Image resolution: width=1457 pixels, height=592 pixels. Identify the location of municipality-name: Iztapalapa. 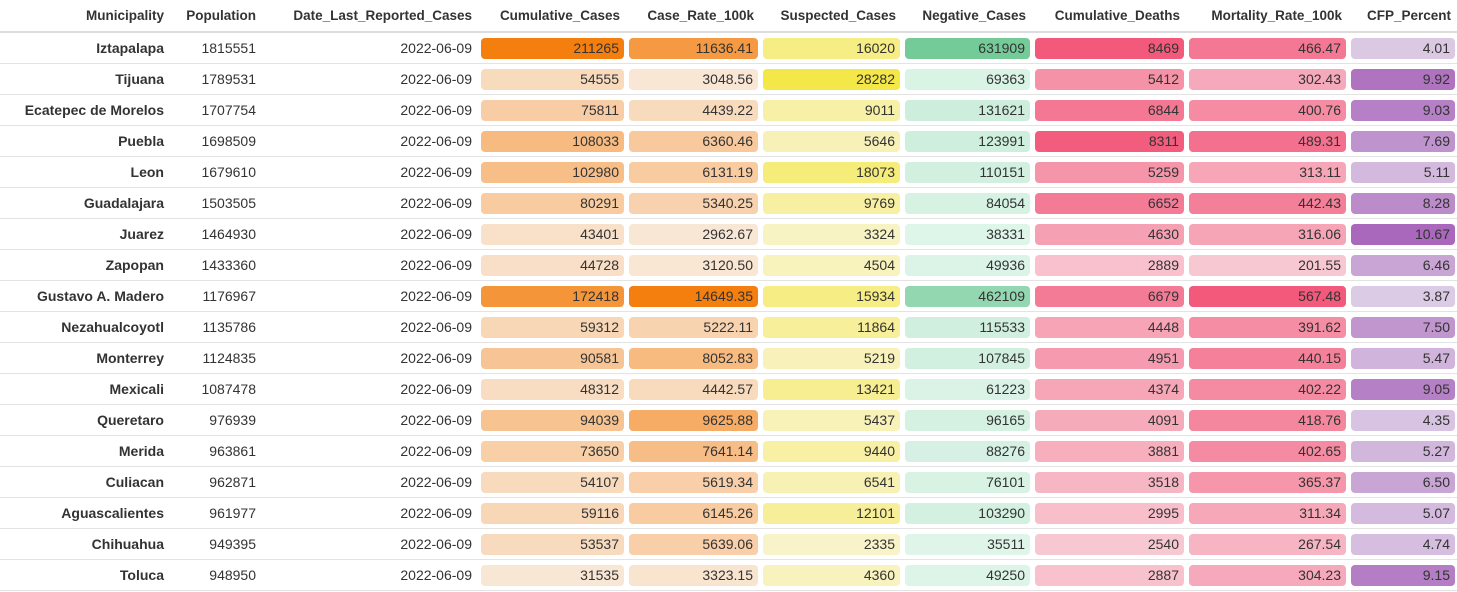
(85, 47).